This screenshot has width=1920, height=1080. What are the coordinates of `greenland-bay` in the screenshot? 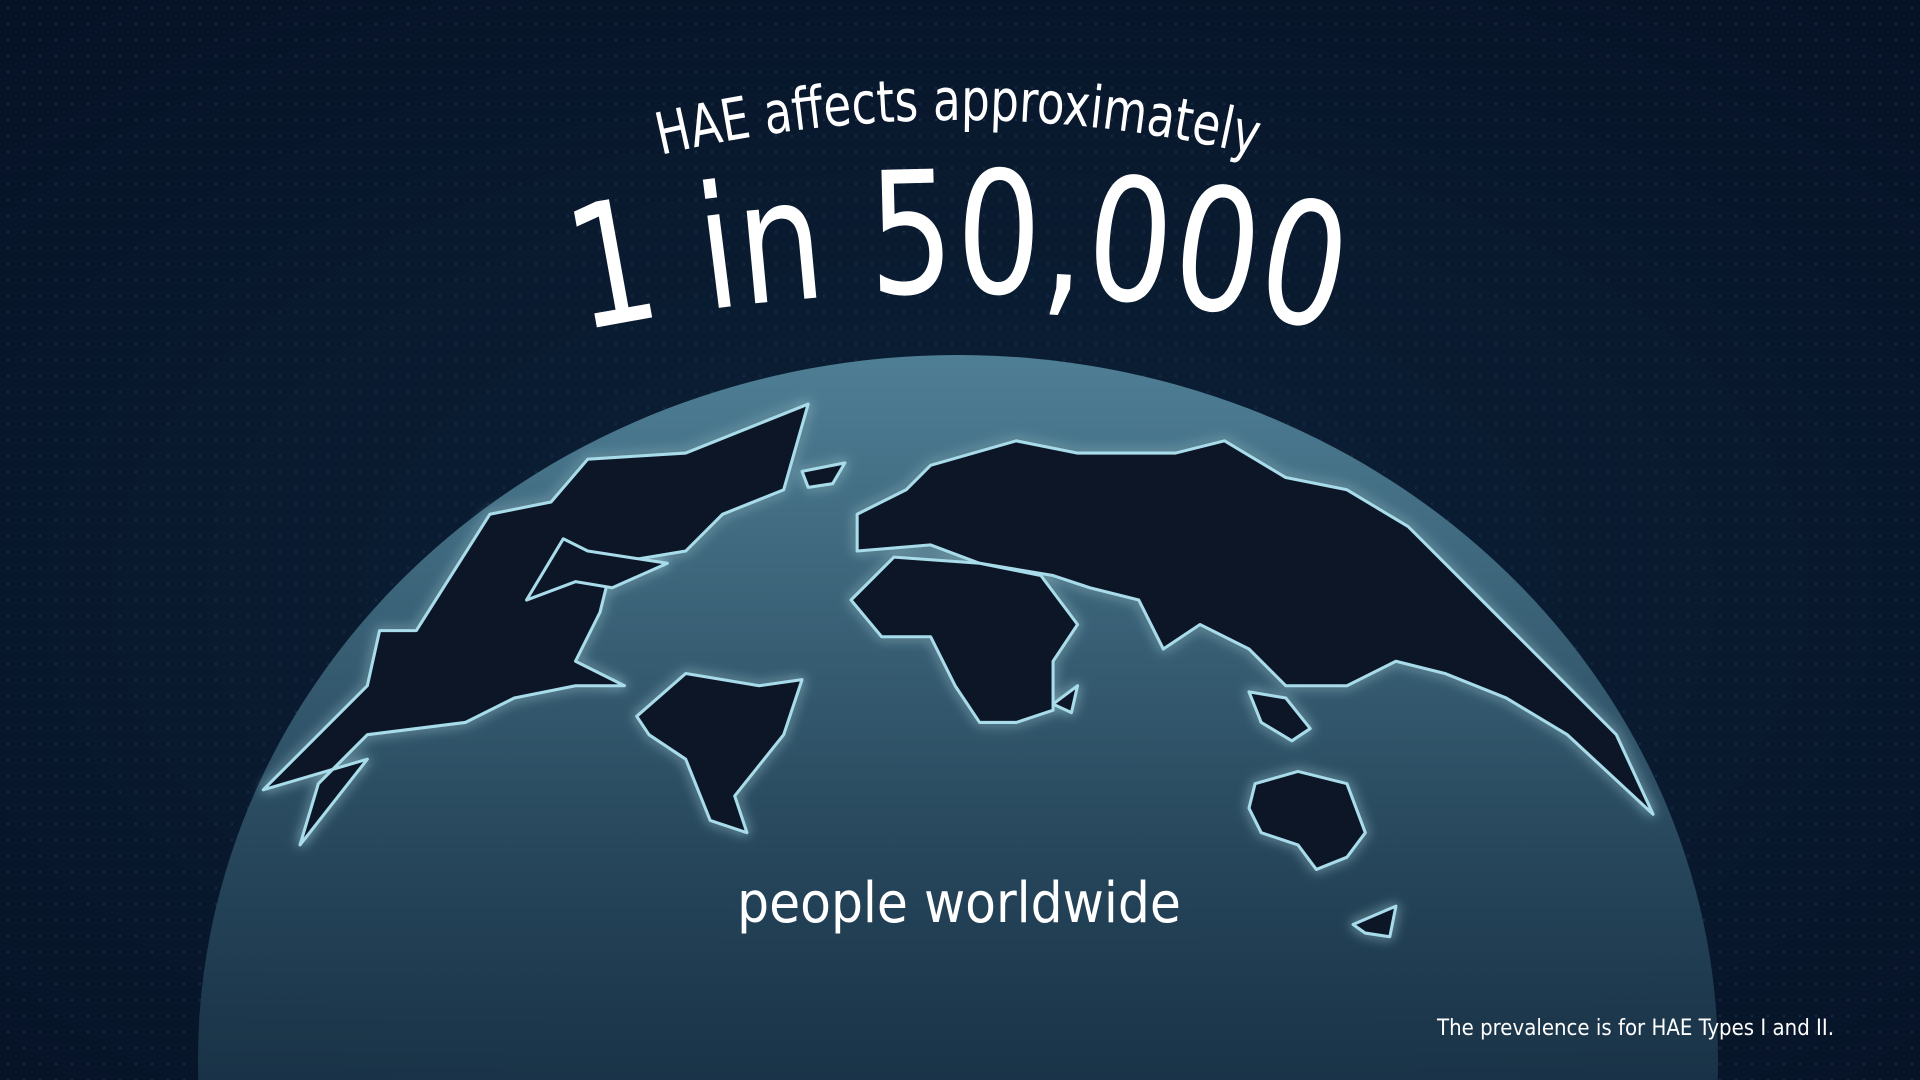 It's located at (597, 569).